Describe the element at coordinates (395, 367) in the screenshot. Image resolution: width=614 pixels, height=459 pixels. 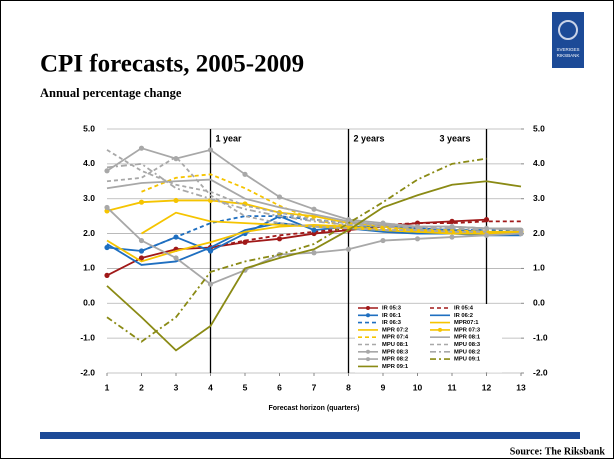
I see `legend-label: MPR 09:1` at that location.